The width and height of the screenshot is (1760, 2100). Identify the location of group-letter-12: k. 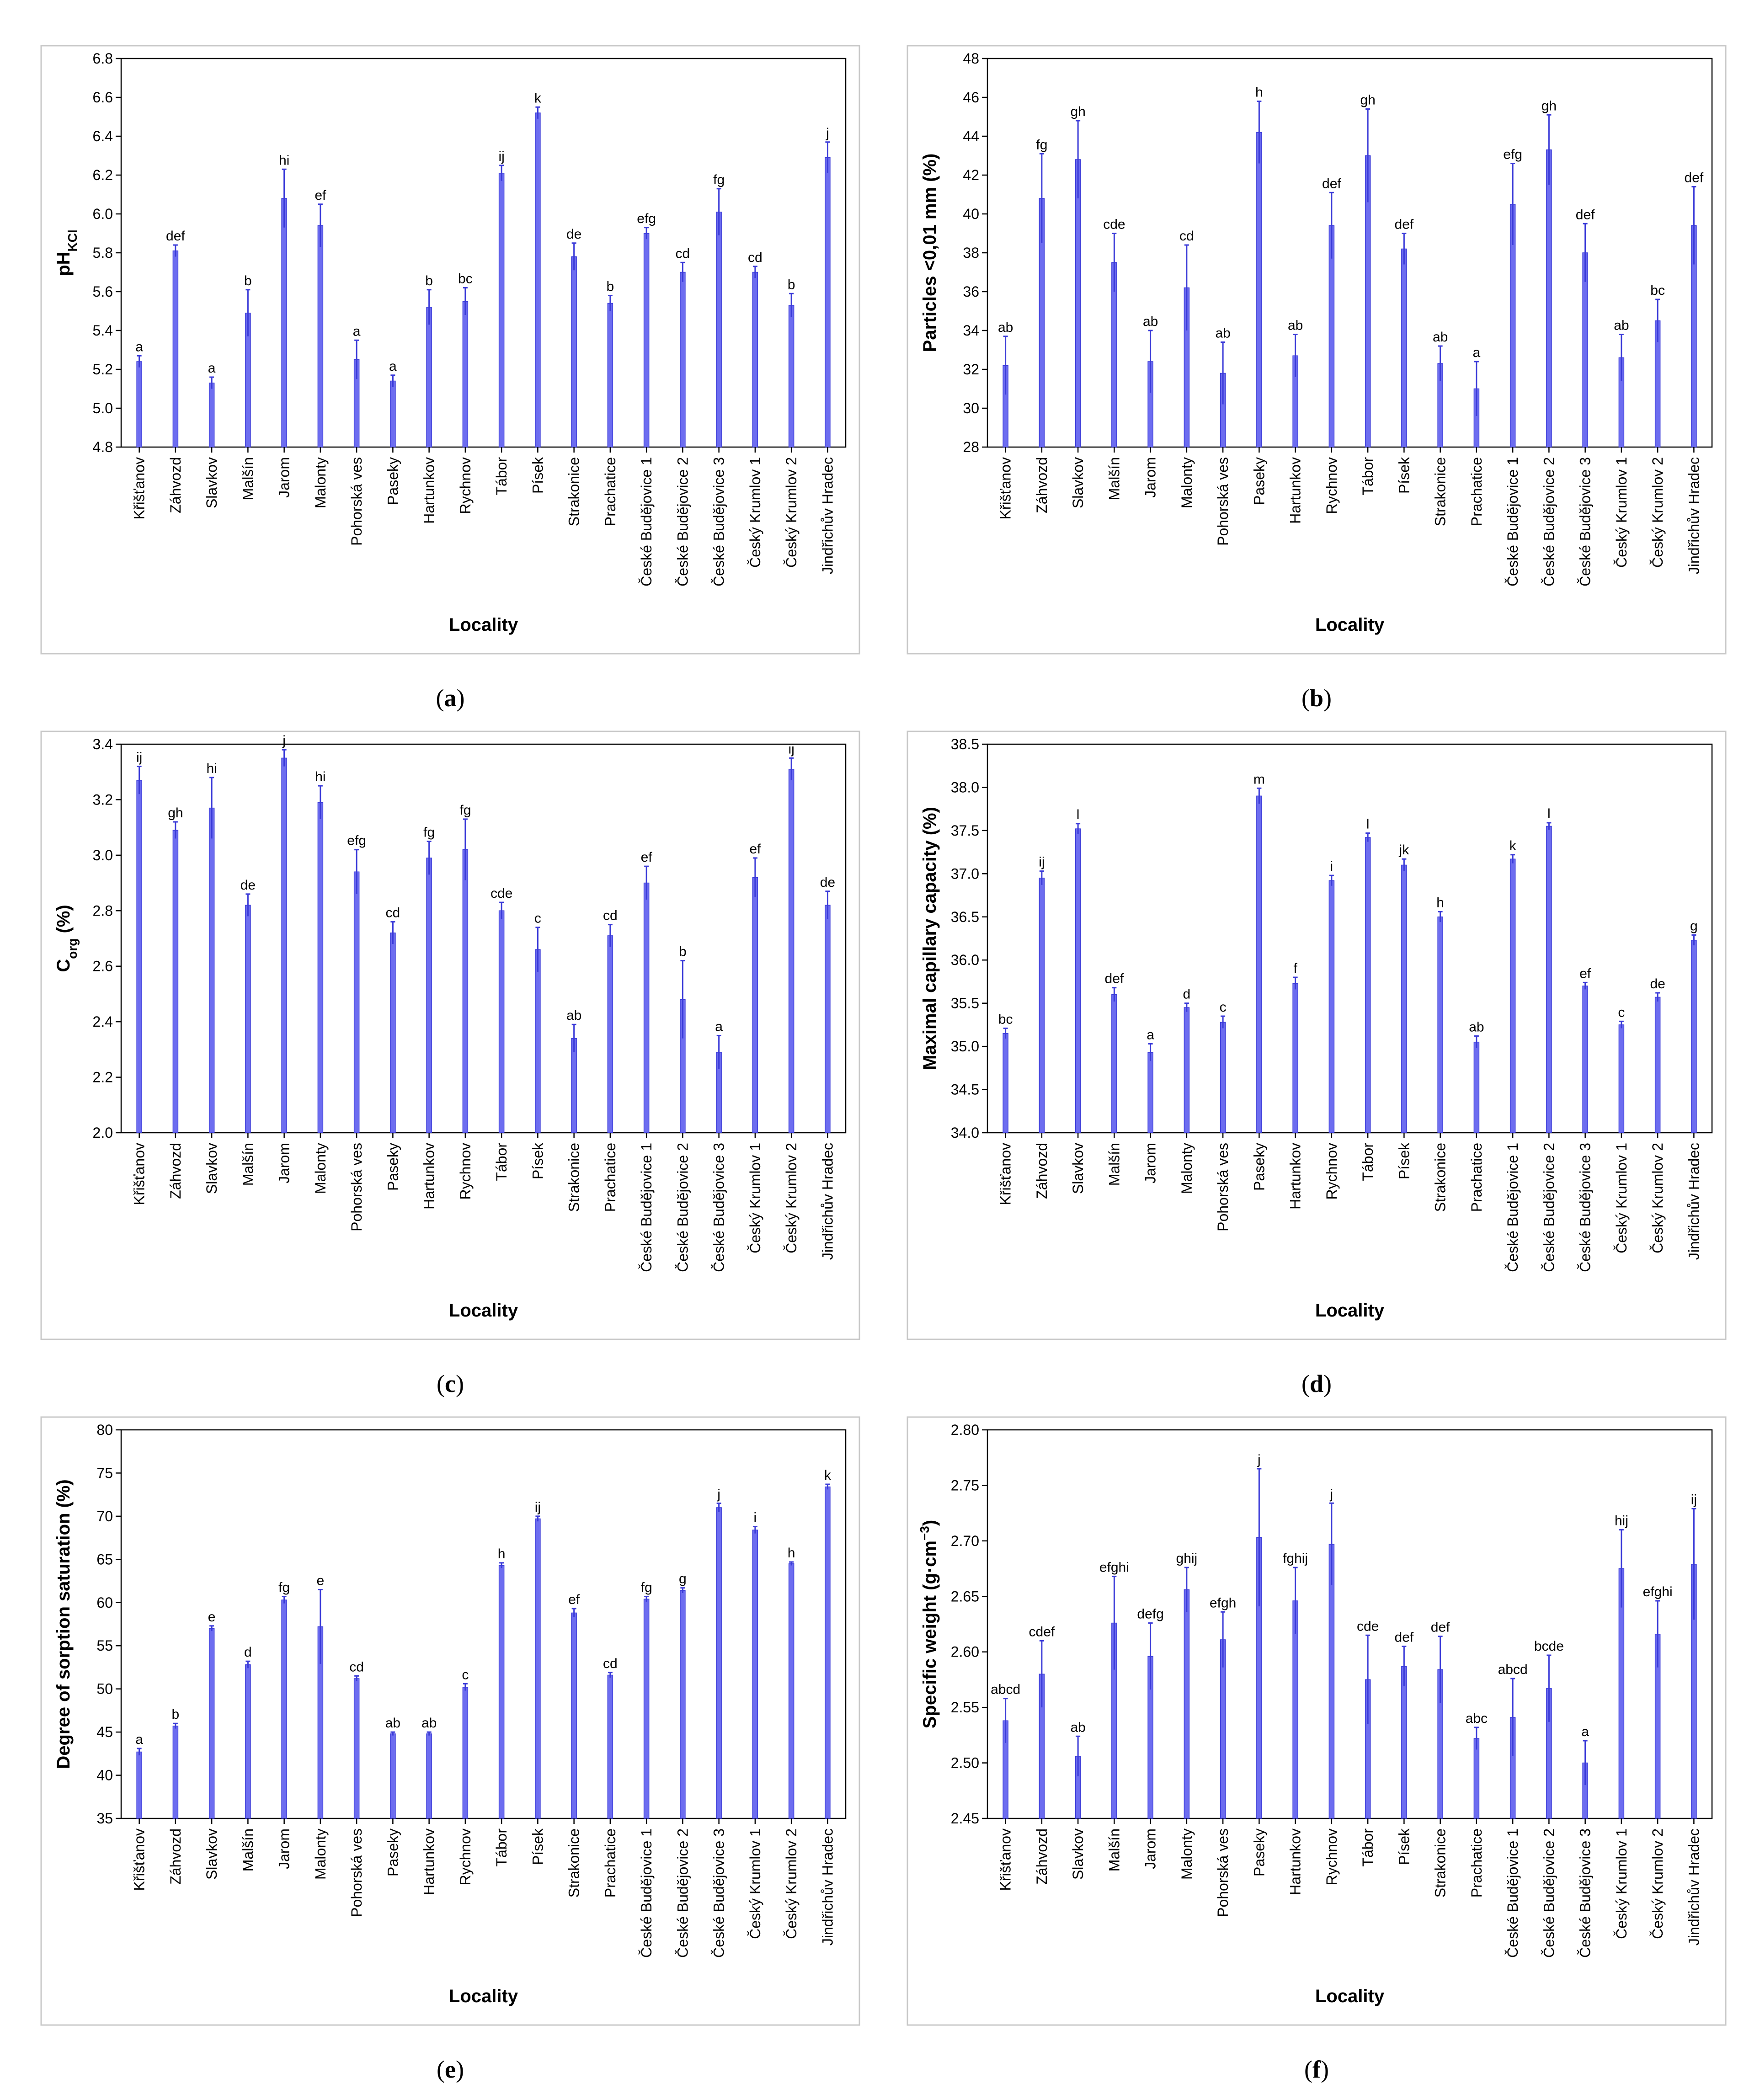
(538, 98).